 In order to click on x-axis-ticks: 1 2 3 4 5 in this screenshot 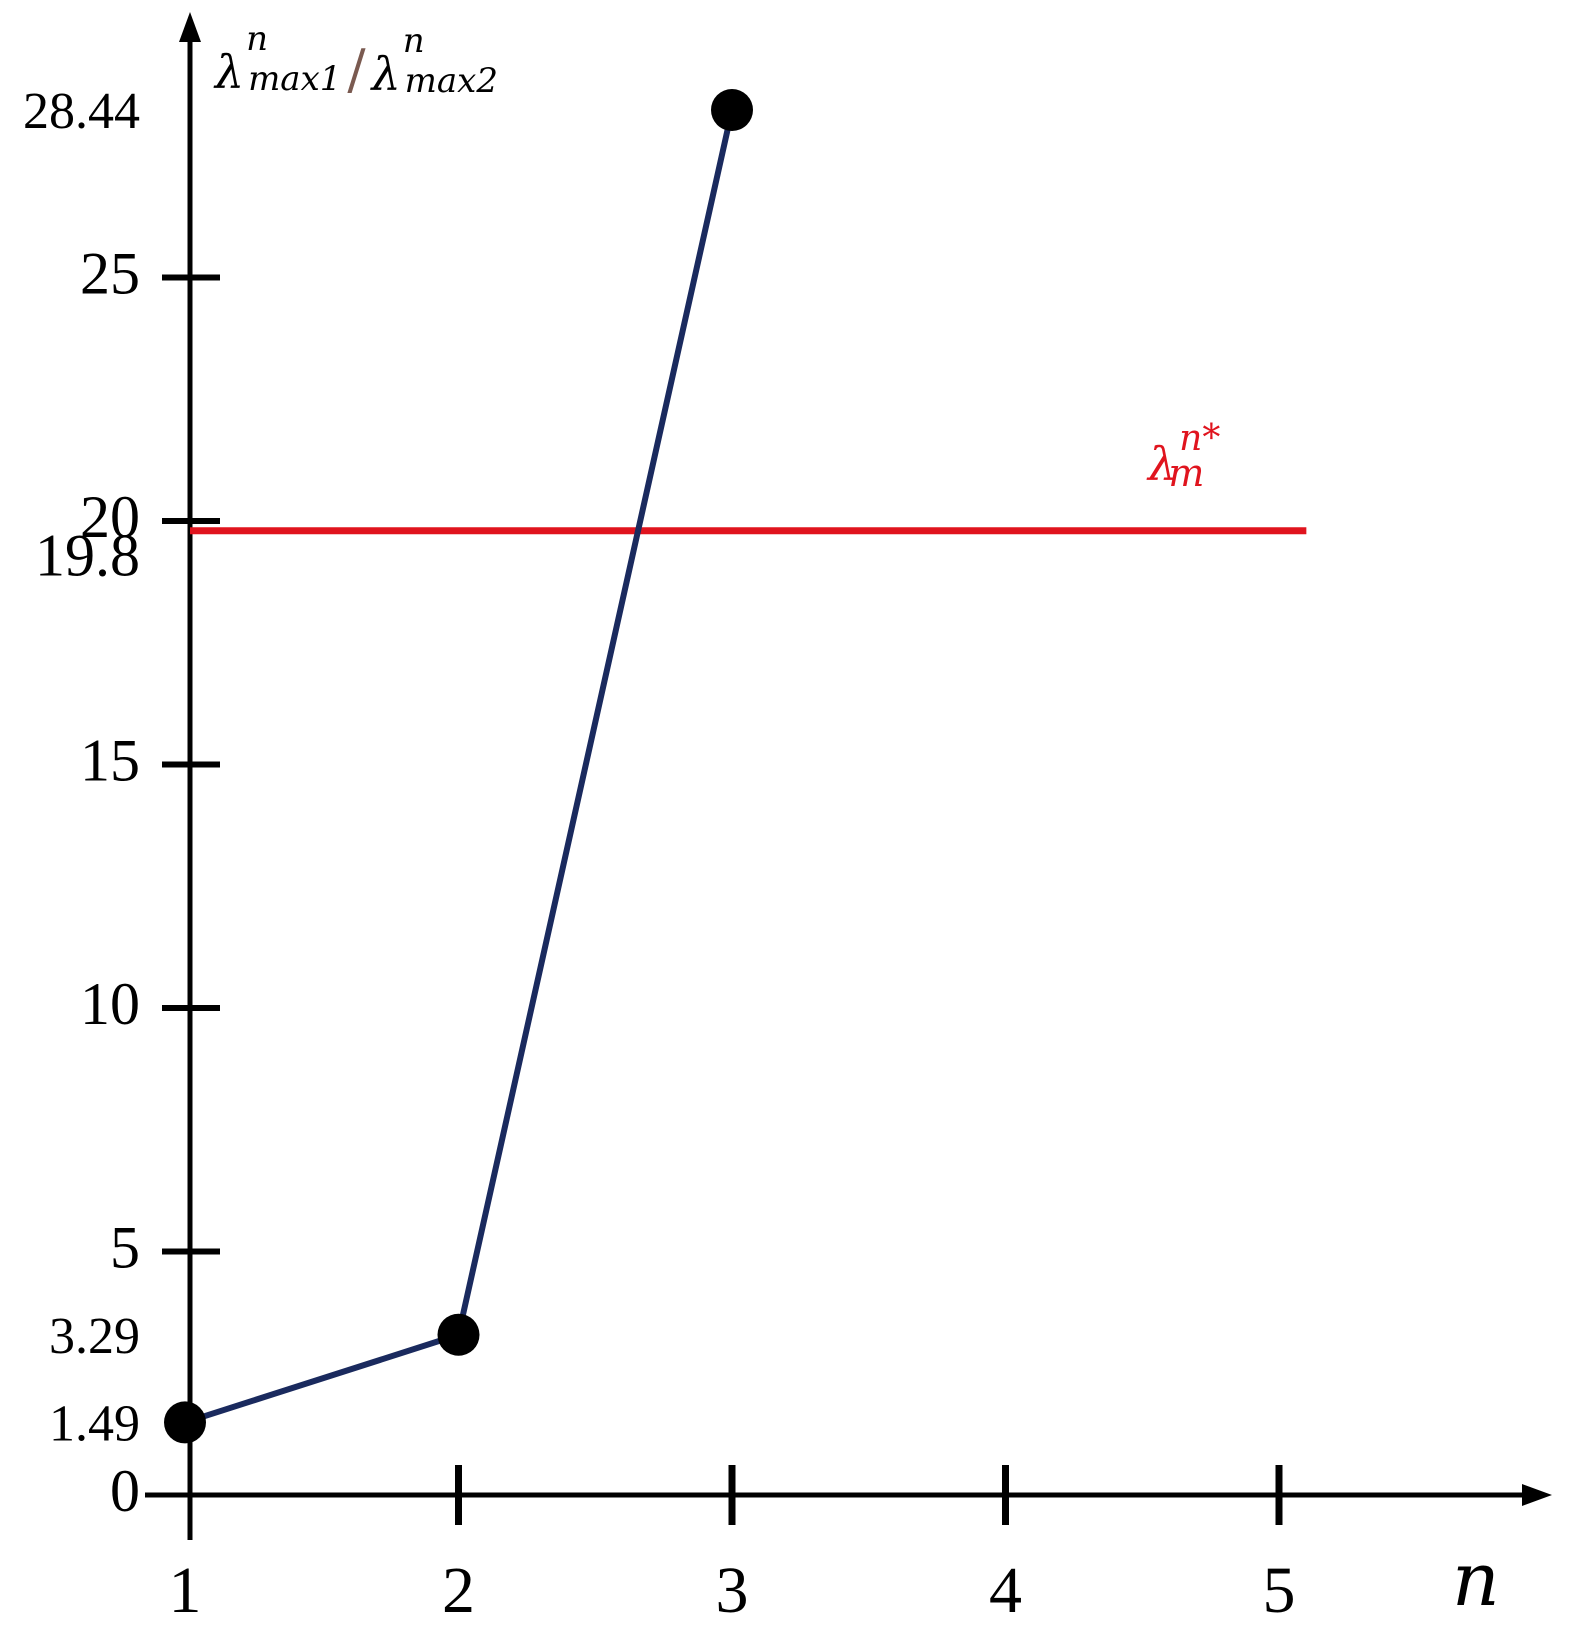, I will do `click(732, 1546)`.